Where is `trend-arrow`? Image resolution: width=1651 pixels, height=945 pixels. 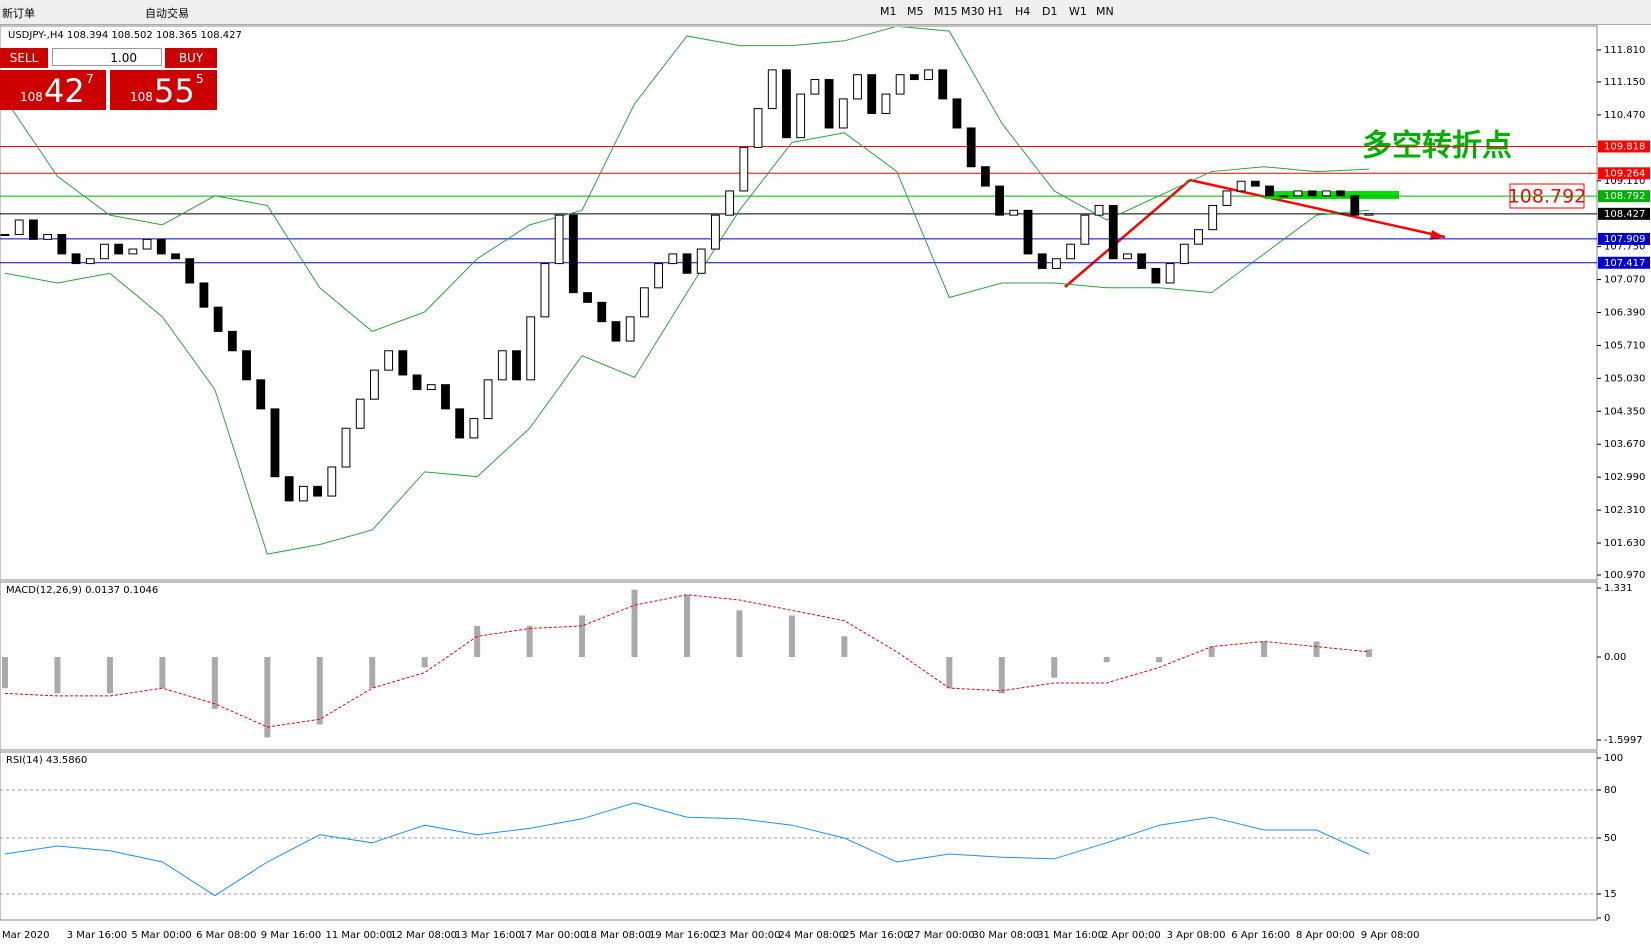
trend-arrow is located at coordinates (1127, 233).